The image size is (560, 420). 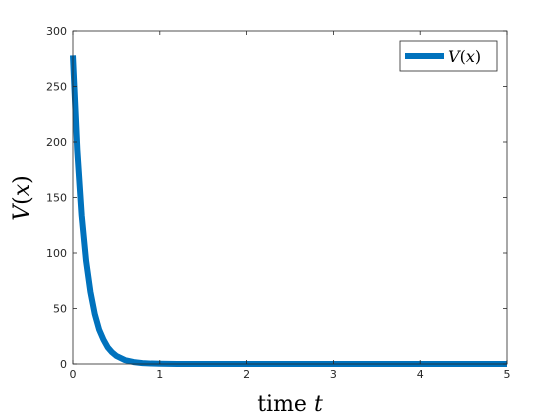 What do you see at coordinates (246, 374) in the screenshot?
I see `x-tick-label: 2` at bounding box center [246, 374].